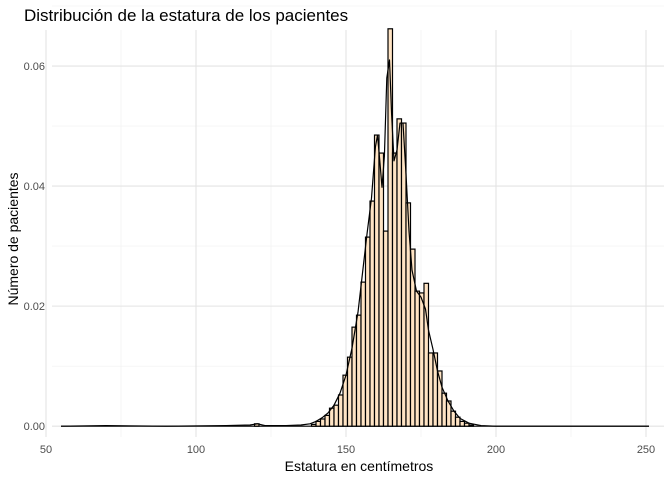 The height and width of the screenshot is (480, 672). What do you see at coordinates (34, 67) in the screenshot?
I see `y-tick-label: 0.06` at bounding box center [34, 67].